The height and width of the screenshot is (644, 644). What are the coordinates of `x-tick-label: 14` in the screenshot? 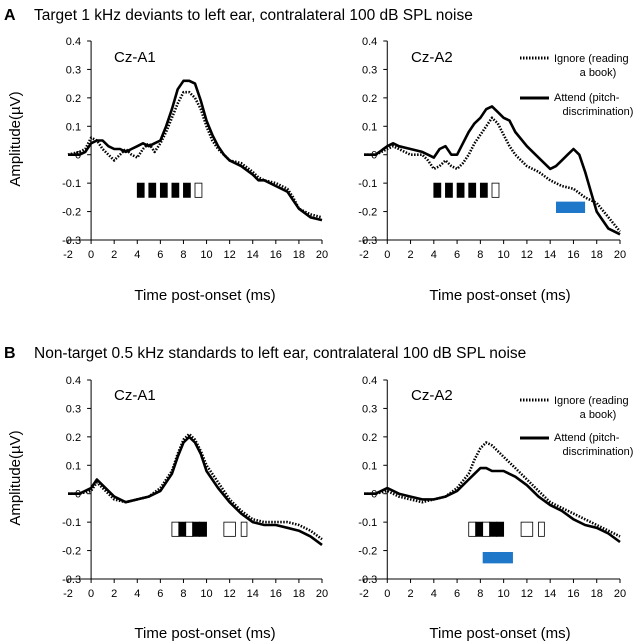 It's located at (550, 594).